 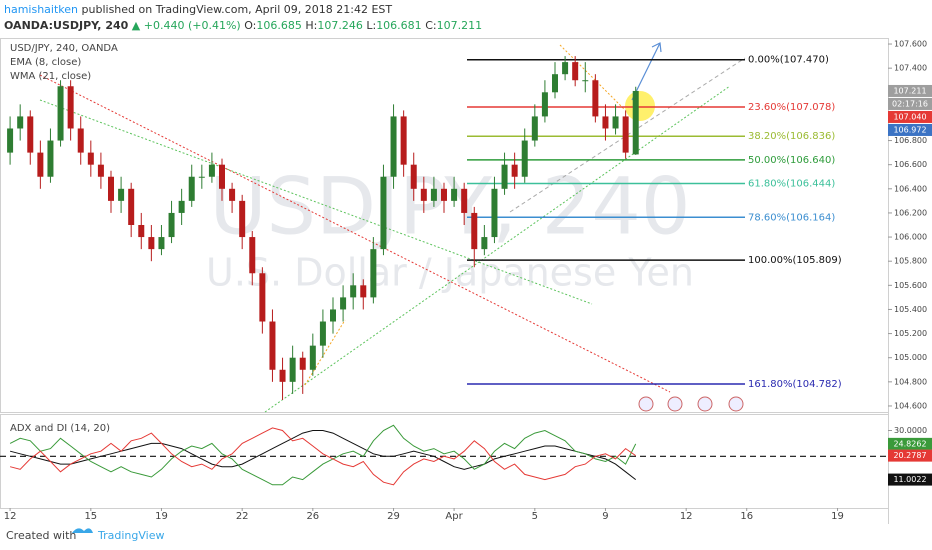 What do you see at coordinates (686, 516) in the screenshot?
I see `x-tick-label: 12` at bounding box center [686, 516].